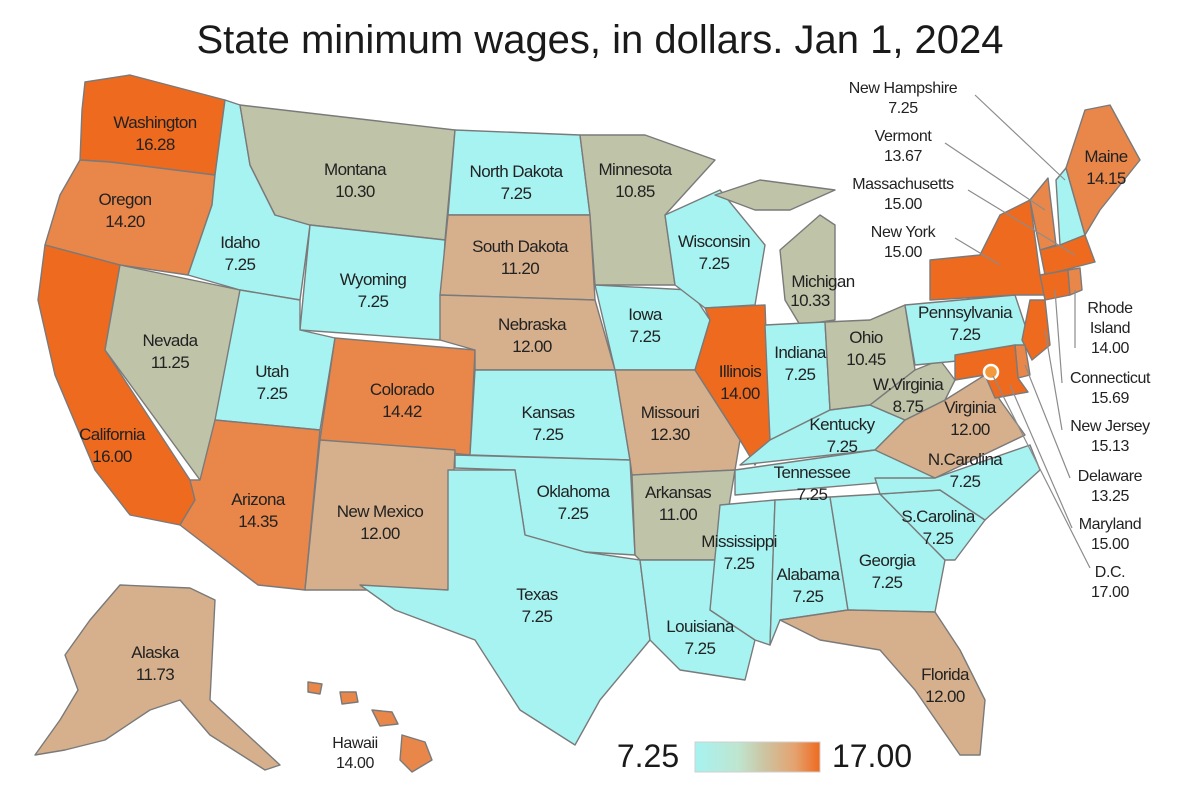 The width and height of the screenshot is (1200, 800). Describe the element at coordinates (1110, 348) in the screenshot. I see `label-rhode-island-wage: 14.00` at that location.